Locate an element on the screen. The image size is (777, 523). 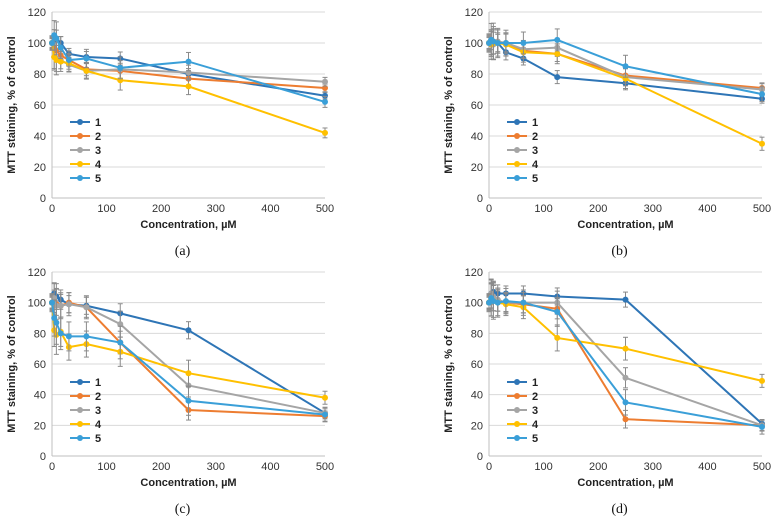
y-tick-label: 20 is located at coordinates (40, 168).